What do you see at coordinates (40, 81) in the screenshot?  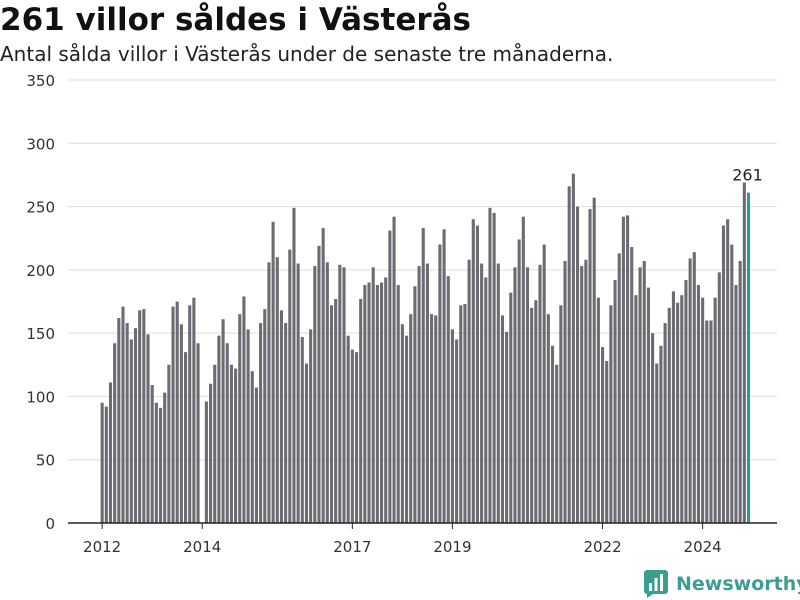 I see `y-tick-label: 350` at bounding box center [40, 81].